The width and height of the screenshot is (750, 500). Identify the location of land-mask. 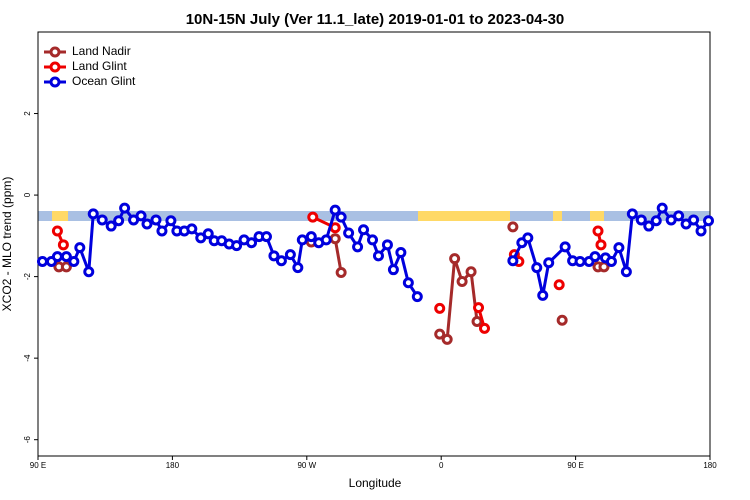
(374, 216).